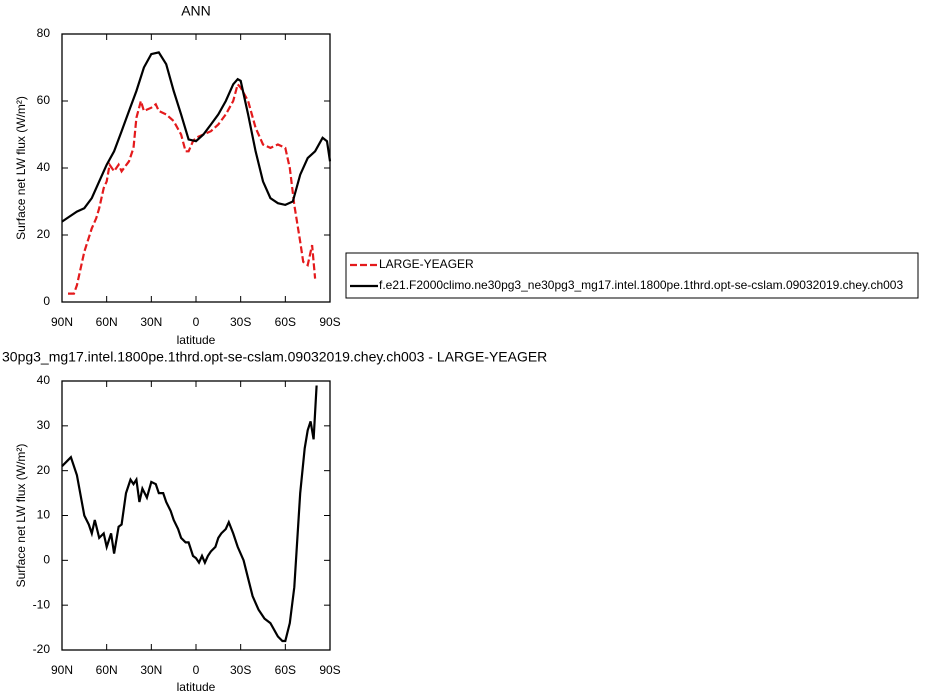 This screenshot has height=699, width=925. Describe the element at coordinates (42, 649) in the screenshot. I see `y-tick-label: -20` at that location.